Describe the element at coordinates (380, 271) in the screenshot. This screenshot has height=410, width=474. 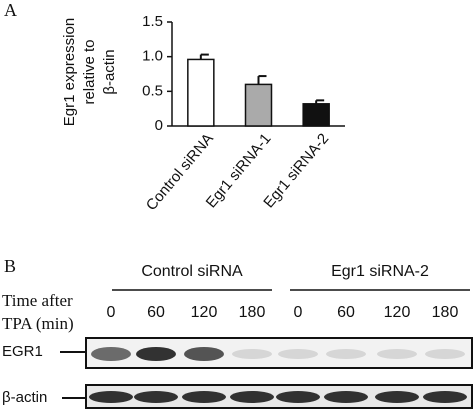
I see `group-label: Egr1 siRNA-2` at that location.